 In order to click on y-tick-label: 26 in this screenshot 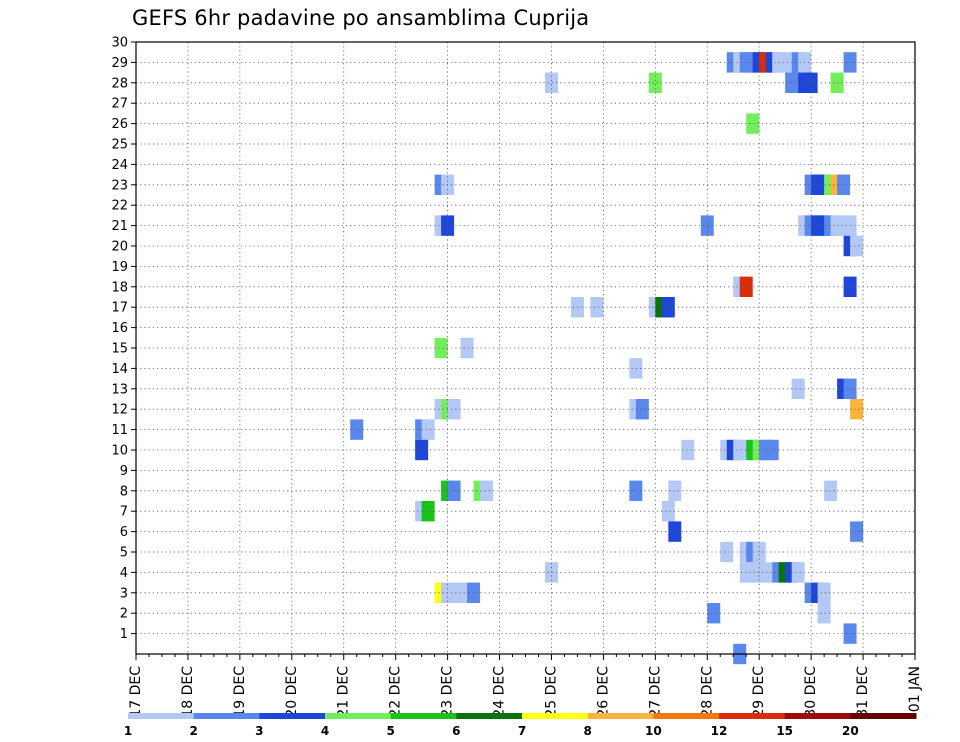, I will do `click(119, 124)`.